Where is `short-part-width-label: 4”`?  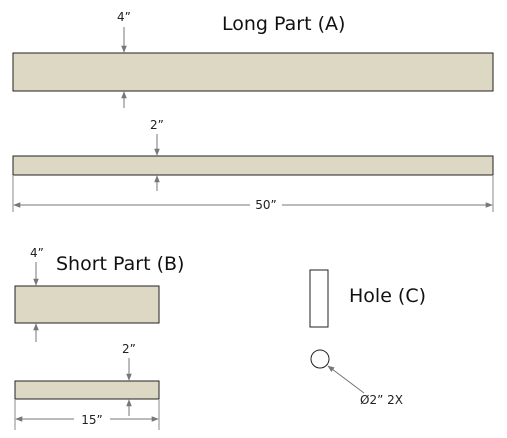
short-part-width-label: 4” is located at coordinates (37, 253).